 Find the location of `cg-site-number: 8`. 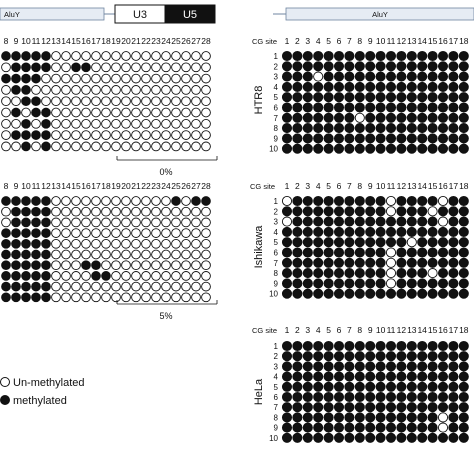

cg-site-number: 8 is located at coordinates (359, 41).